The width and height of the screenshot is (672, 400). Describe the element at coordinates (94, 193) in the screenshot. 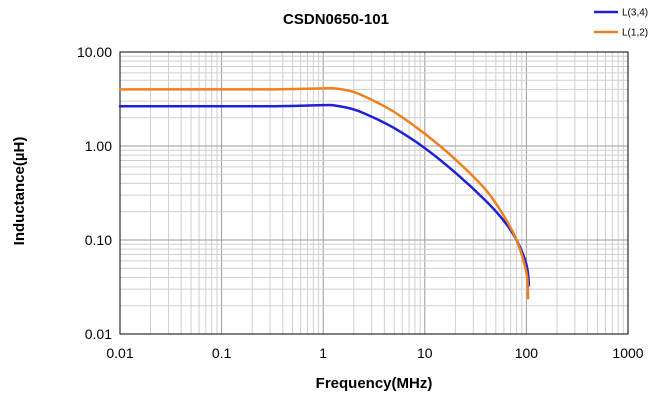

I see `y-tick-labels: 0.01 0.10 1.00 10.00` at that location.